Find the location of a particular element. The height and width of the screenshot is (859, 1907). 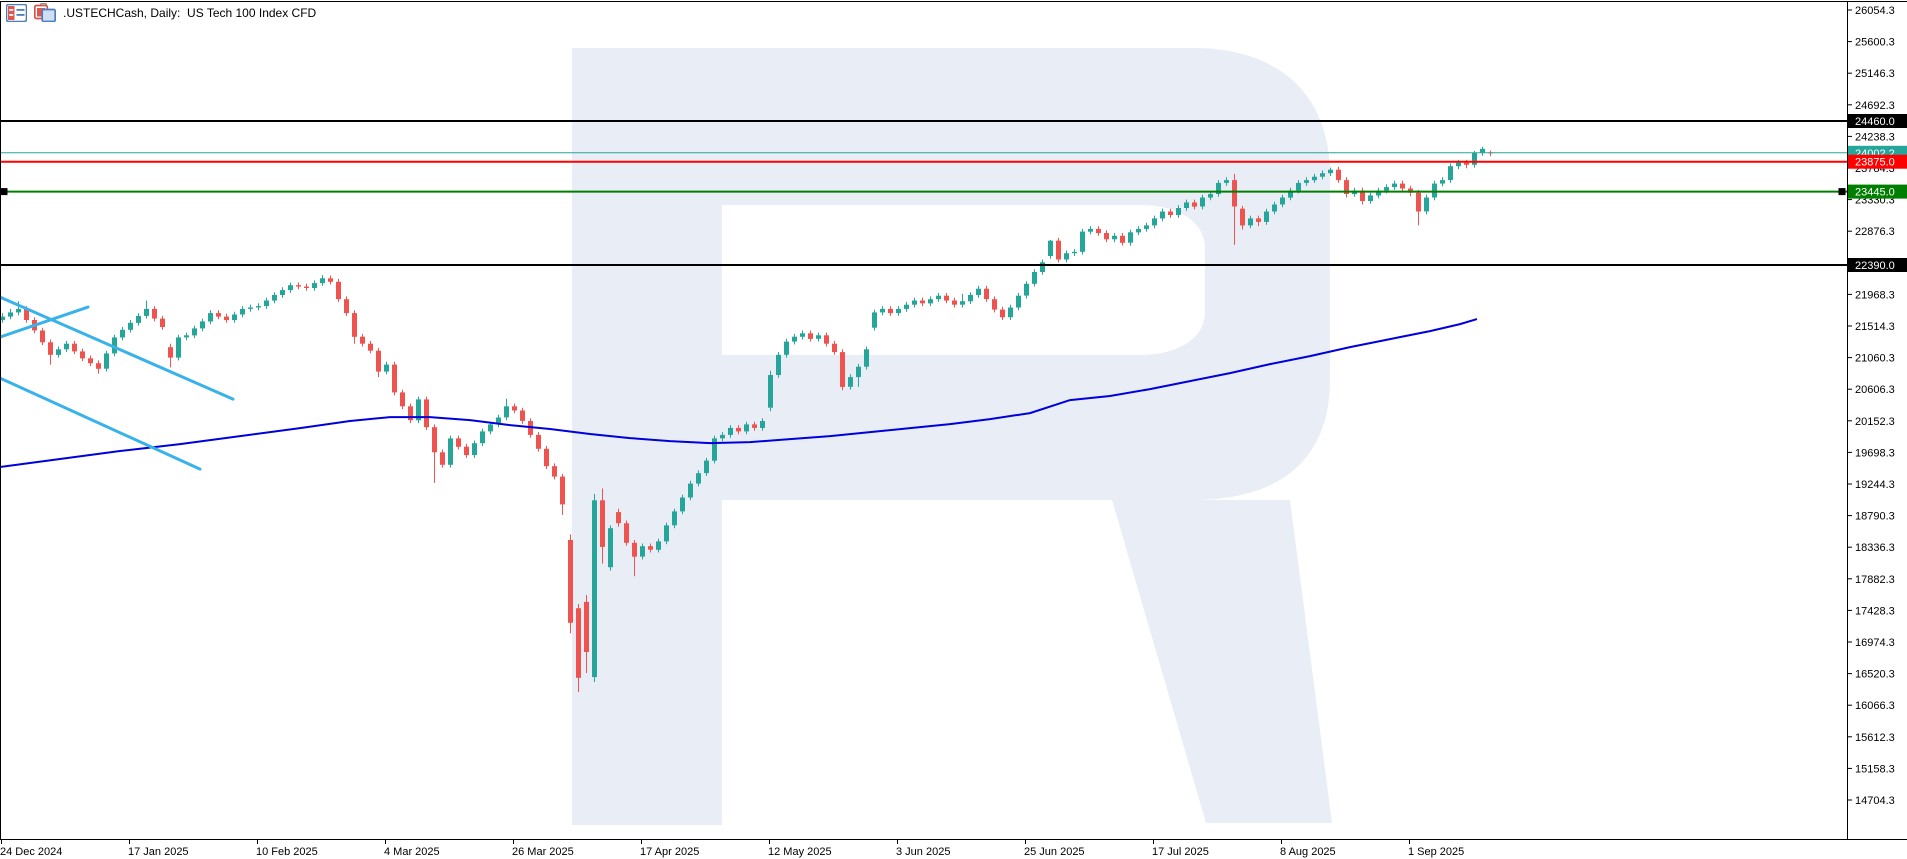

chart-windows-icon is located at coordinates (45, 12).